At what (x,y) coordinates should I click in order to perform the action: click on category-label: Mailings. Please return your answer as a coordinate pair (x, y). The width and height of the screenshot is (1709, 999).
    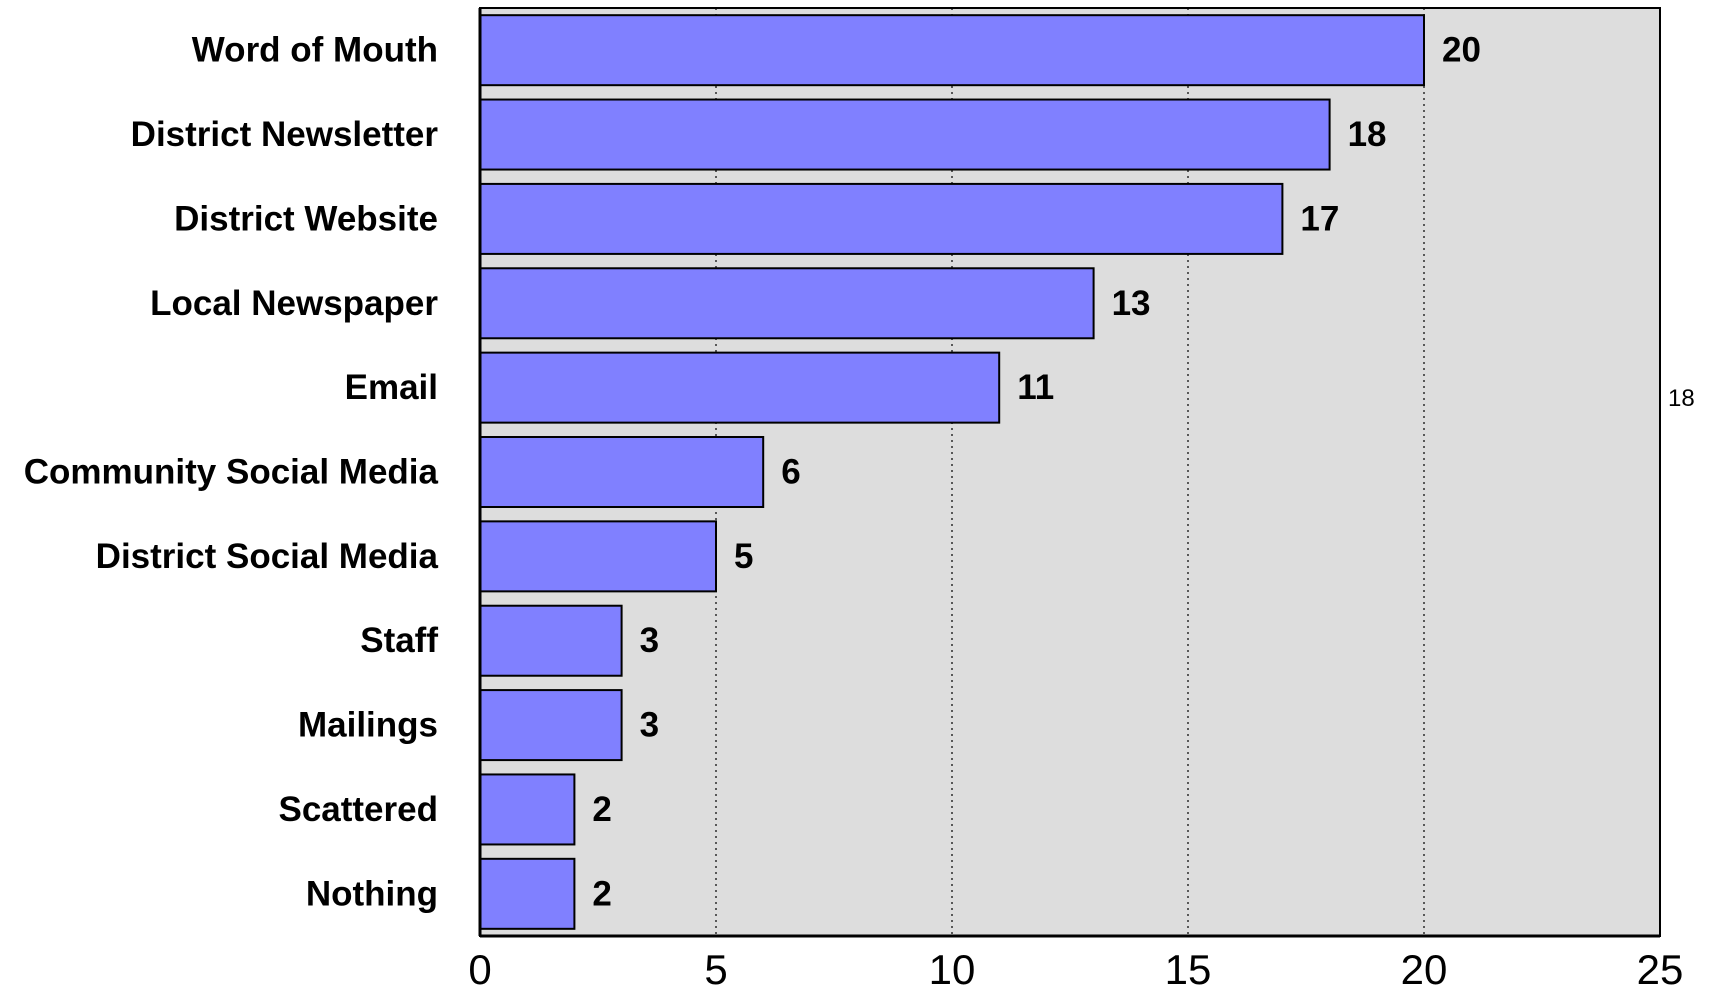
    Looking at the image, I should click on (368, 725).